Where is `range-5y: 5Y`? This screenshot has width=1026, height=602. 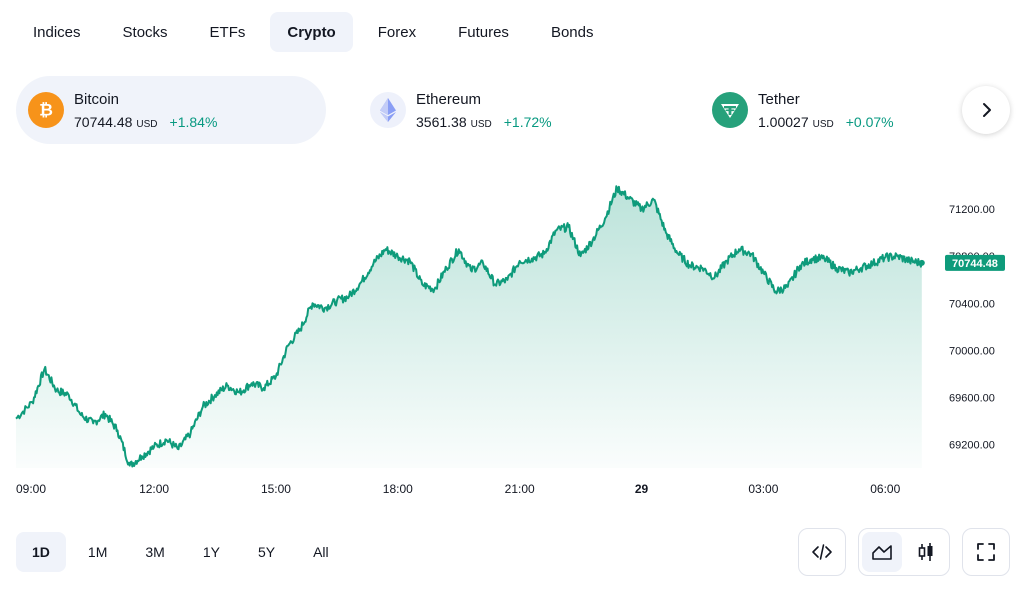
range-5y: 5Y is located at coordinates (266, 552).